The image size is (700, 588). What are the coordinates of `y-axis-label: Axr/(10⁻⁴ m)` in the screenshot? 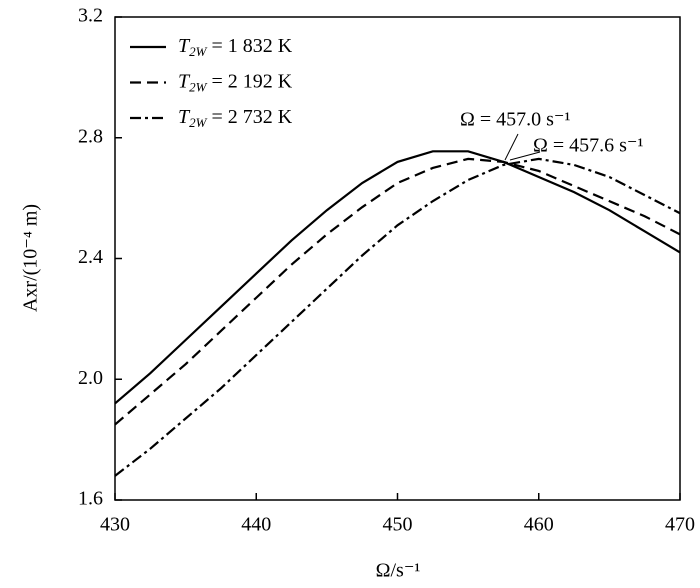 It's located at (31, 258).